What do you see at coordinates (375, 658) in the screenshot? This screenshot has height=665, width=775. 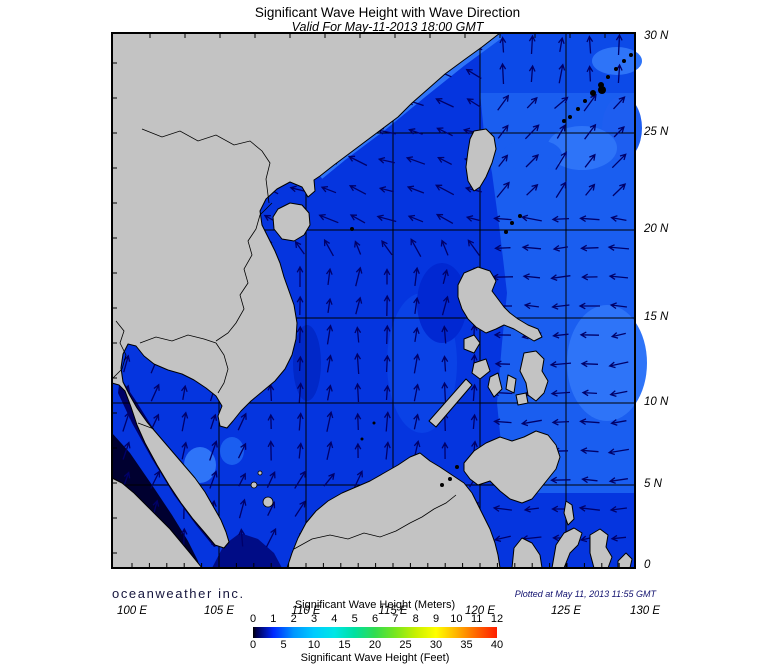 I see `legend-feet-label: Significant Wave Height (Feet)` at bounding box center [375, 658].